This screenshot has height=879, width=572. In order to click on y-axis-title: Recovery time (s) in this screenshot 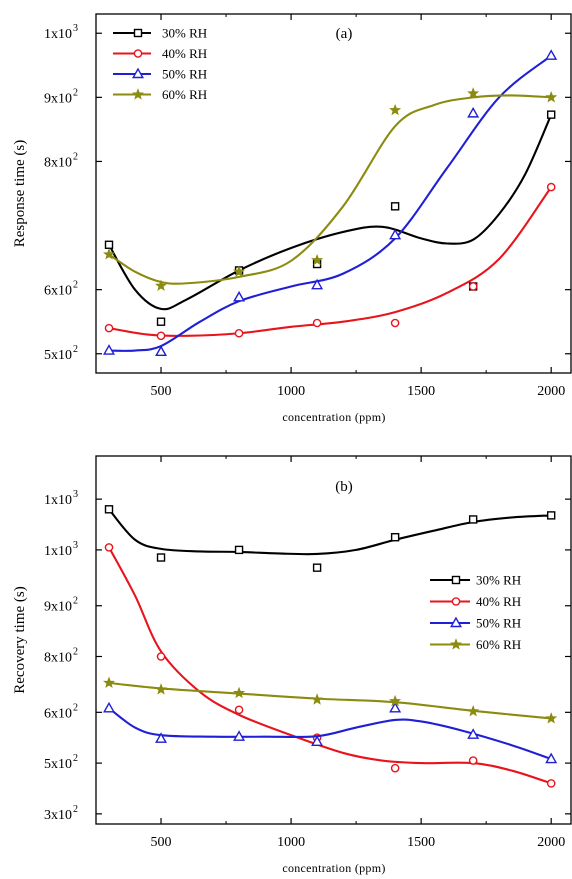, I will do `click(20, 639)`.